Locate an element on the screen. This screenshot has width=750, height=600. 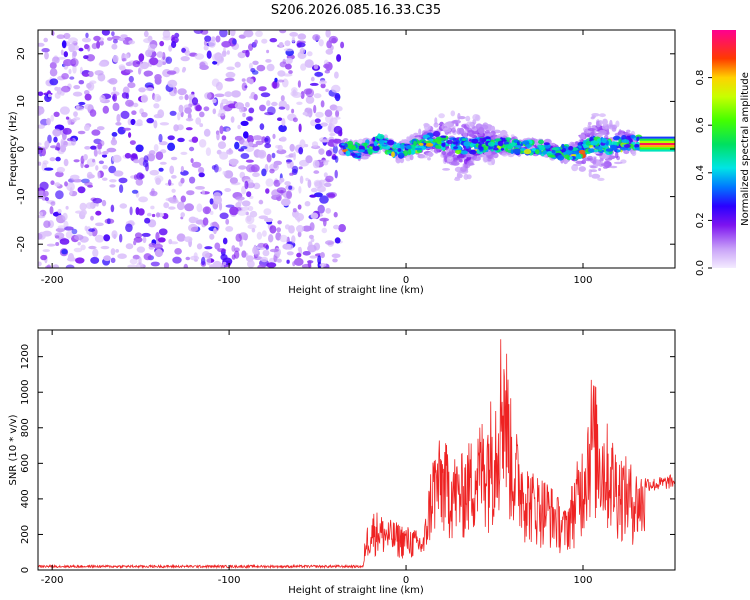
snr-x-axis-label: Height of straight line (km) is located at coordinates (356, 590).